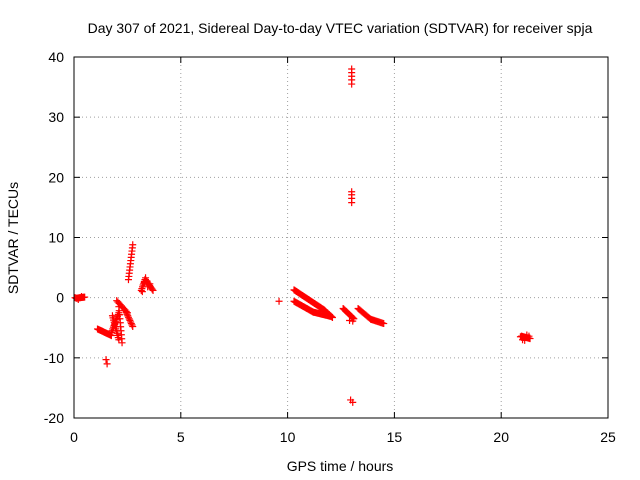  What do you see at coordinates (608, 437) in the screenshot?
I see `x-tick-label: 25` at bounding box center [608, 437].